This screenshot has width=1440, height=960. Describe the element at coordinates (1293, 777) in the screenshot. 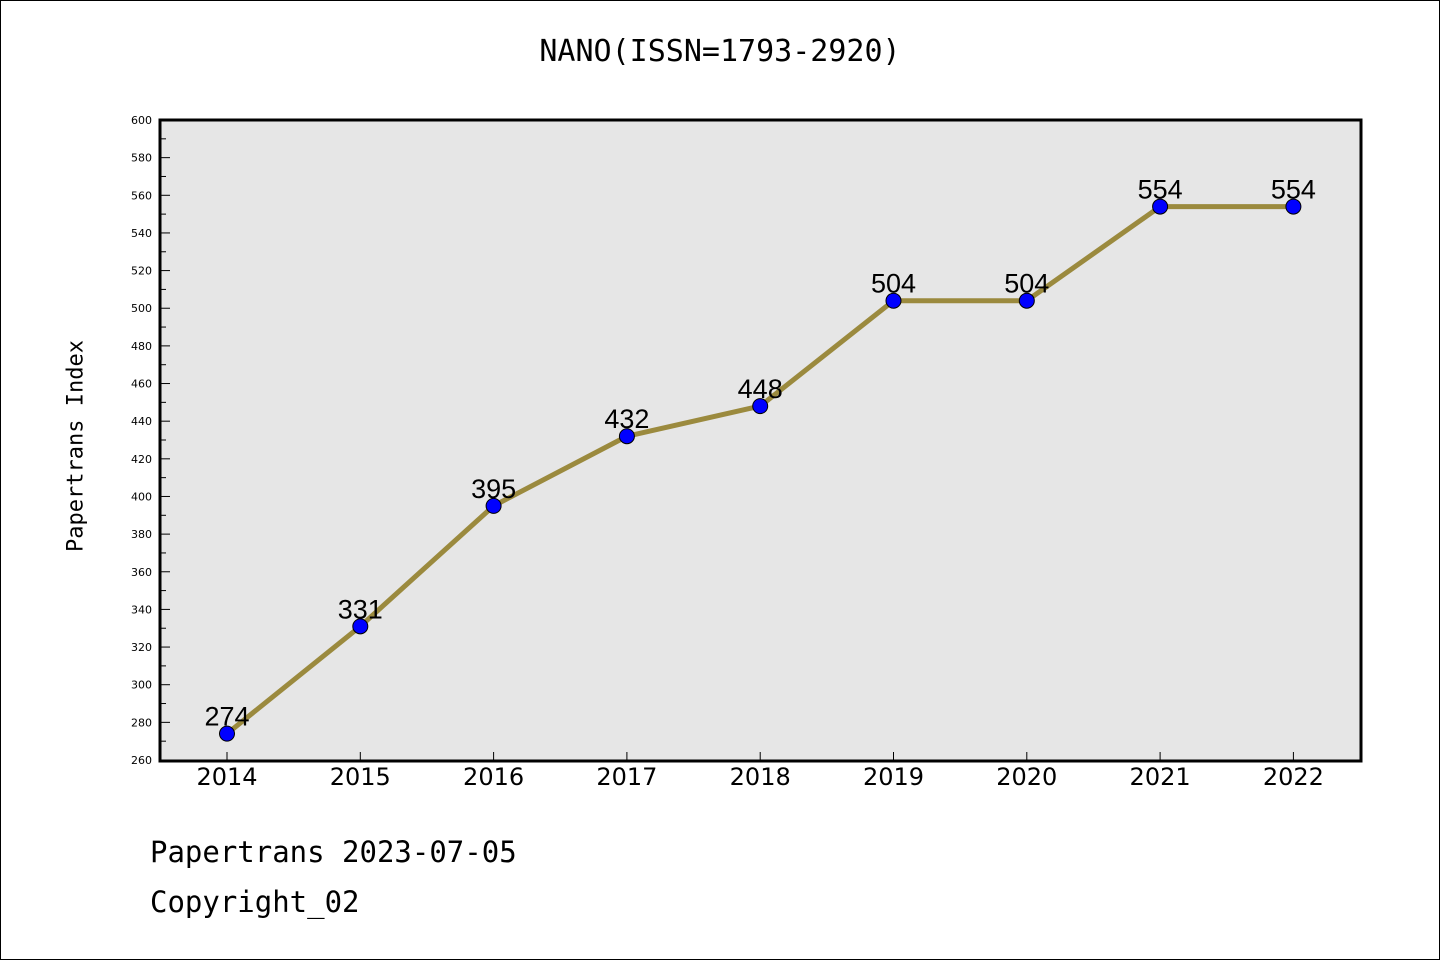

I see `x-tick-label: 2022` at that location.